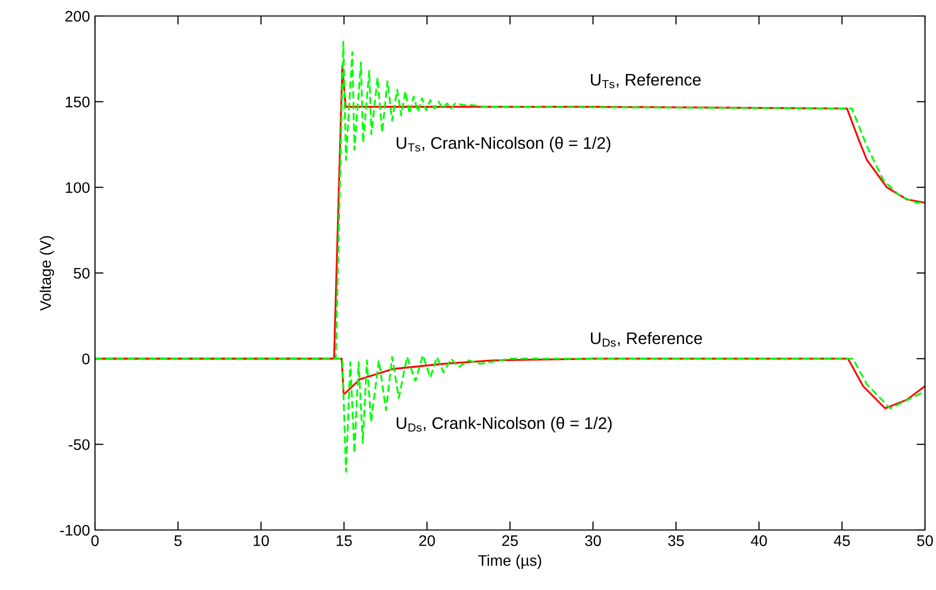  Describe the element at coordinates (593, 540) in the screenshot. I see `x-tick-label: 30` at that location.